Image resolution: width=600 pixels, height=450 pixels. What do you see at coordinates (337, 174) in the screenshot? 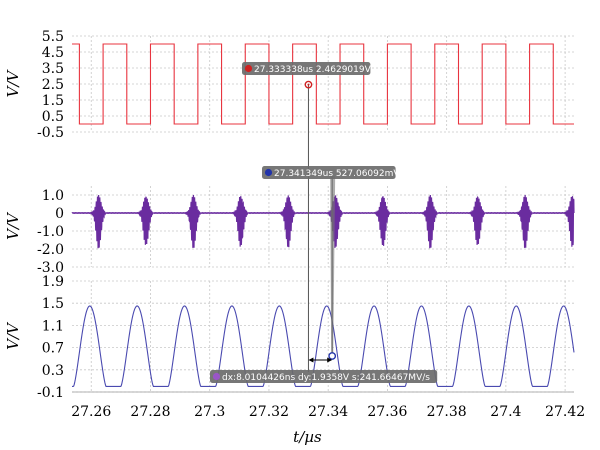
I see `marker-b-label: 27.341349us 527.06092mV` at bounding box center [337, 174].